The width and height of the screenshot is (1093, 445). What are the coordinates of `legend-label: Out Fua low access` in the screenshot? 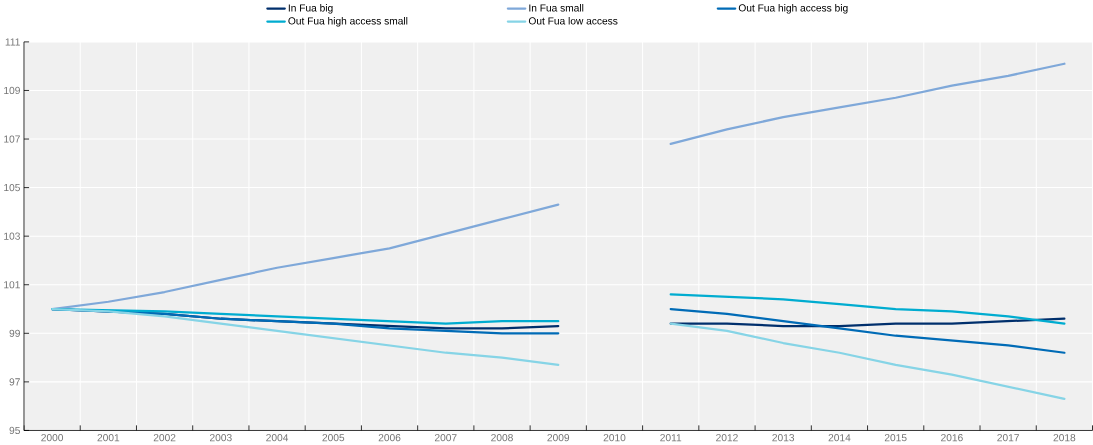 It's located at (573, 21).